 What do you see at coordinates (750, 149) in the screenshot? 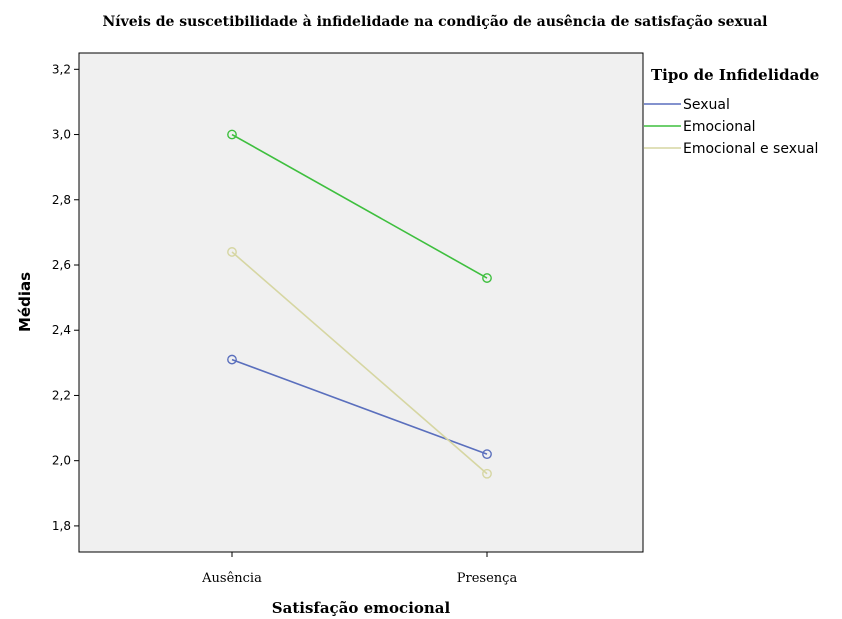
I see `legend-label: Emocional e sexual` at bounding box center [750, 149].